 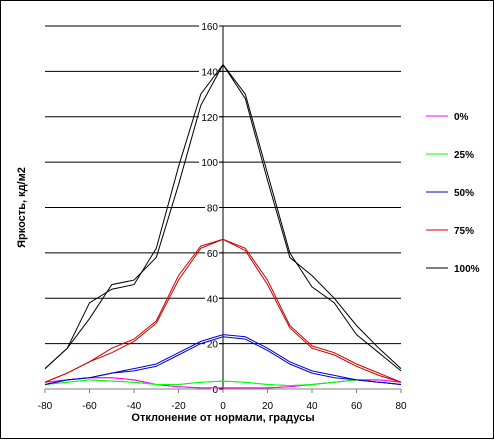 What do you see at coordinates (89, 406) in the screenshot?
I see `x-tick-label: -60` at bounding box center [89, 406].